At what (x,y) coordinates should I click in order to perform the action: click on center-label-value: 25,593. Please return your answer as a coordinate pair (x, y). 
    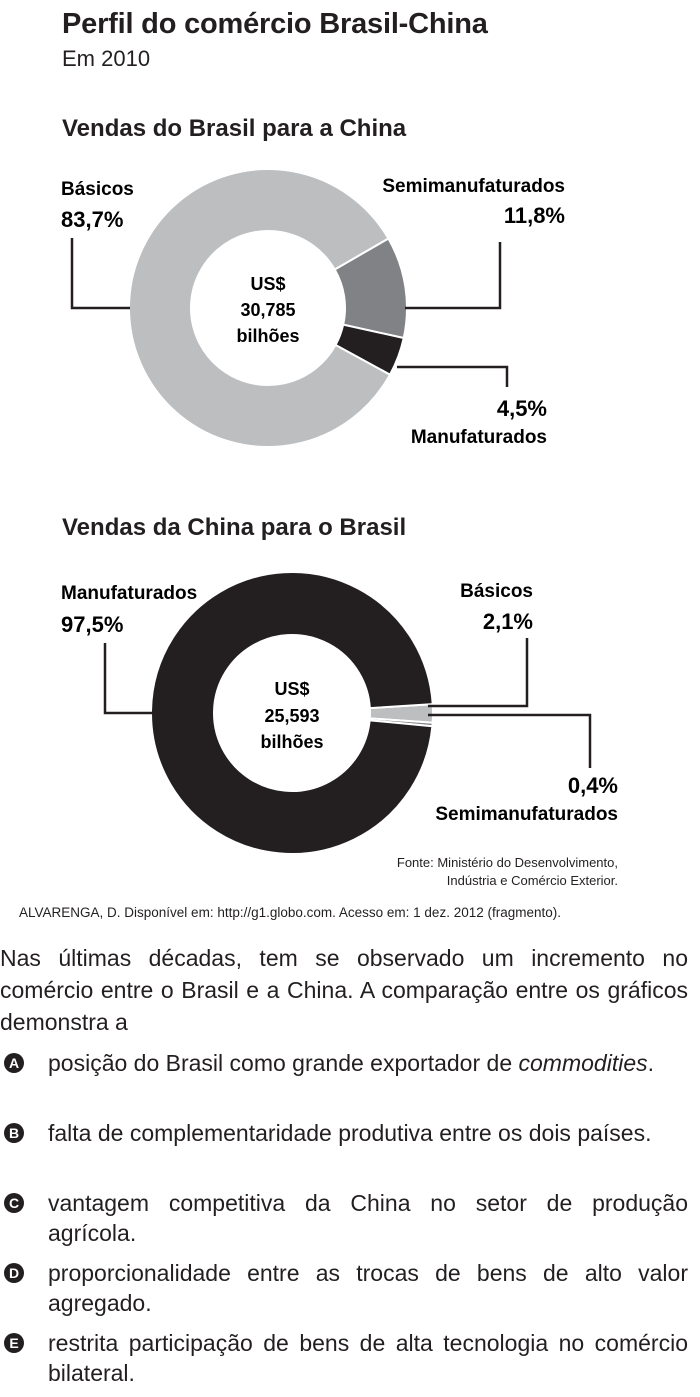
    Looking at the image, I should click on (291, 716).